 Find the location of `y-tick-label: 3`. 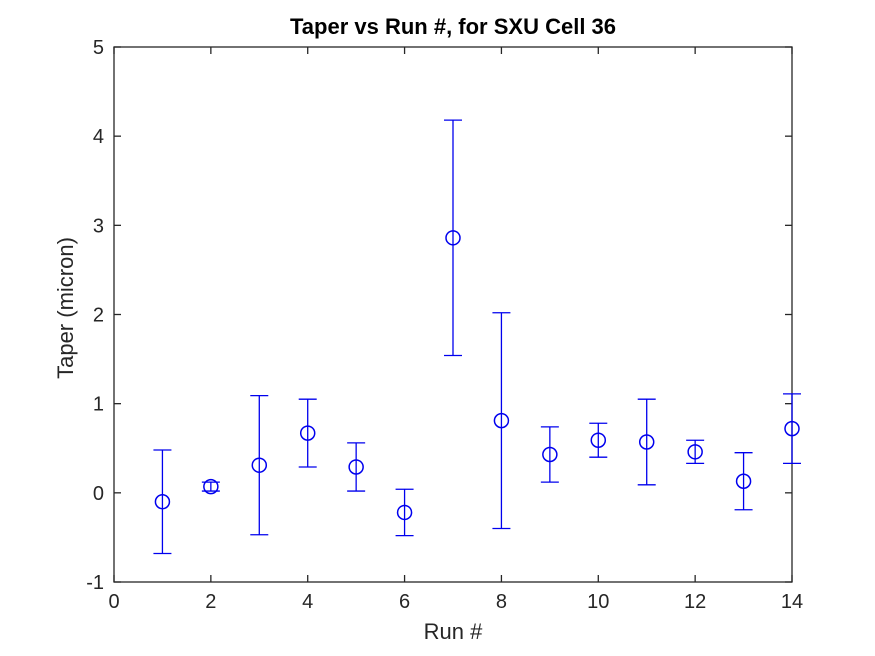

y-tick-label: 3 is located at coordinates (98, 226).